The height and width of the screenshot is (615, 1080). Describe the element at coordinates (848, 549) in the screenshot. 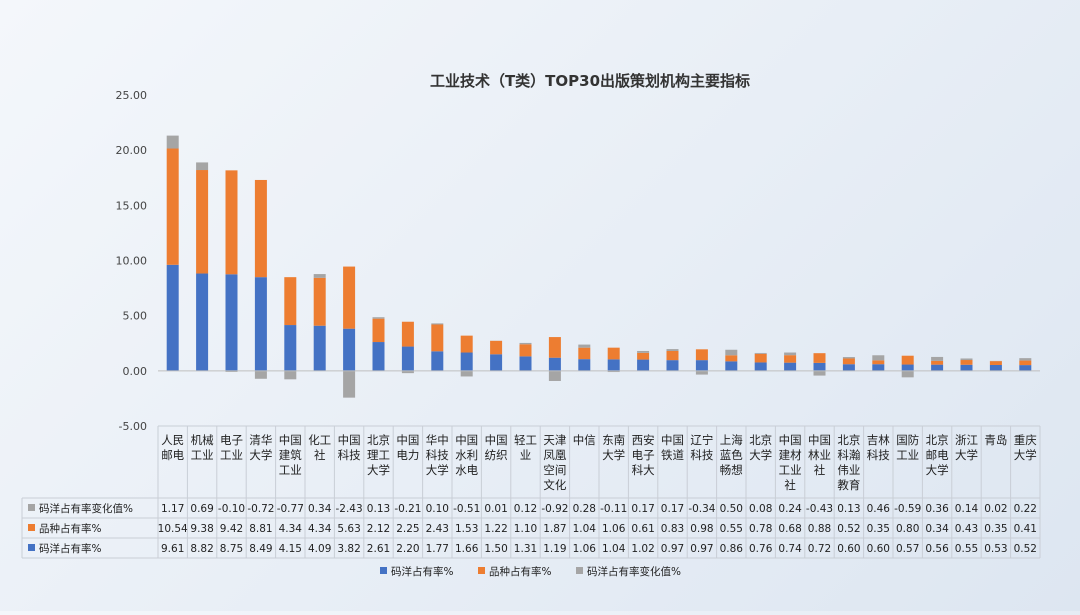

I see `data-label: 0.60` at that location.